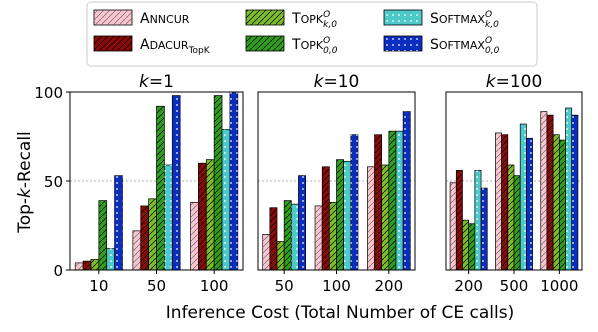 This screenshot has height=332, width=598. What do you see at coordinates (314, 20) in the screenshot?
I see `legend-label: TOPKO k,0` at bounding box center [314, 20].